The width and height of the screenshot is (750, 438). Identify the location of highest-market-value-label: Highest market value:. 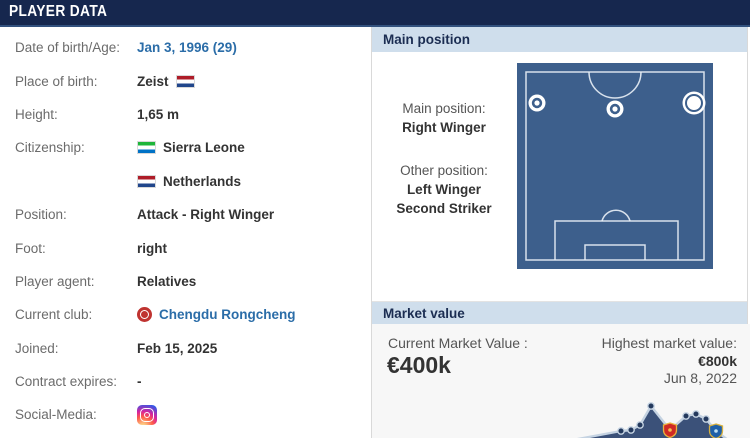
(669, 343).